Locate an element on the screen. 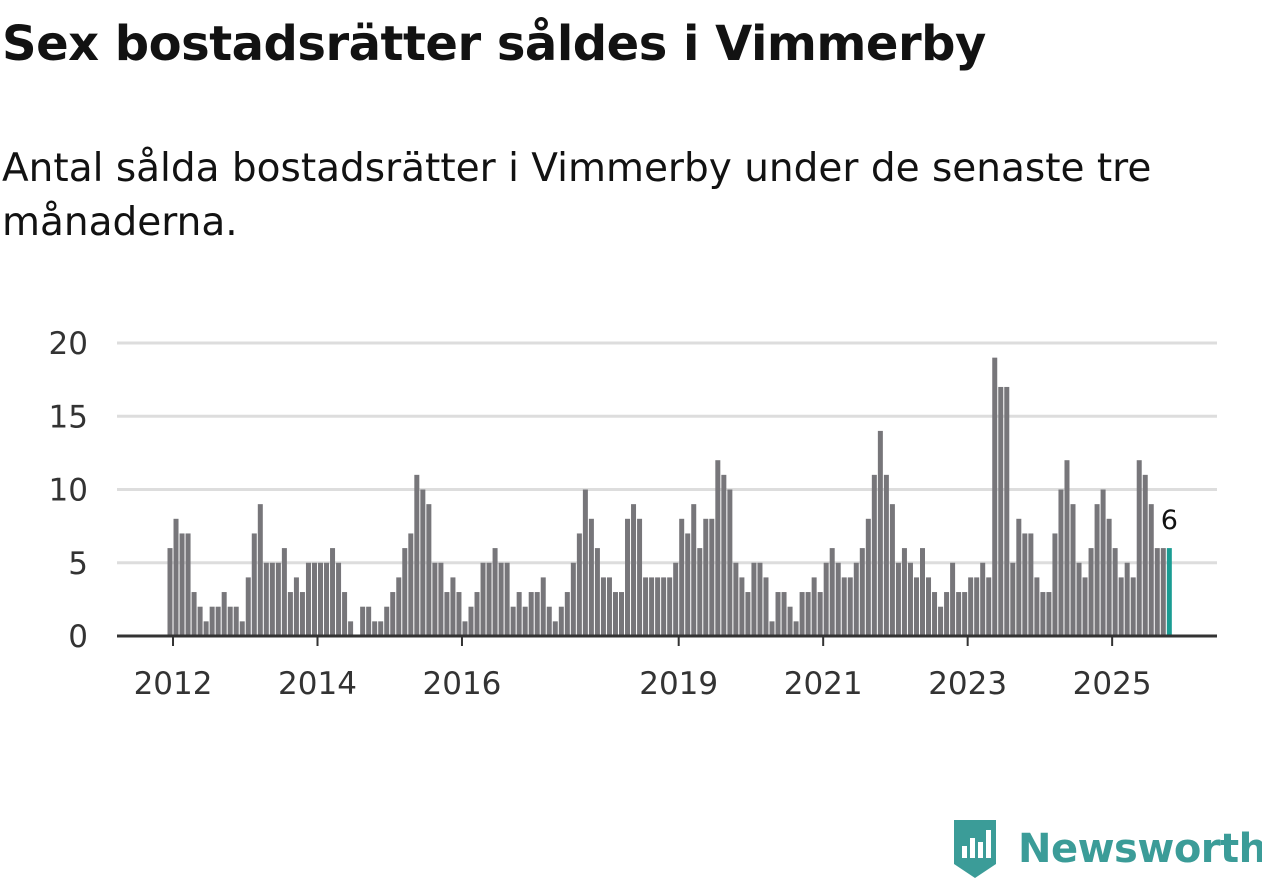  x-tick-label-2016: 2016 is located at coordinates (462, 684).